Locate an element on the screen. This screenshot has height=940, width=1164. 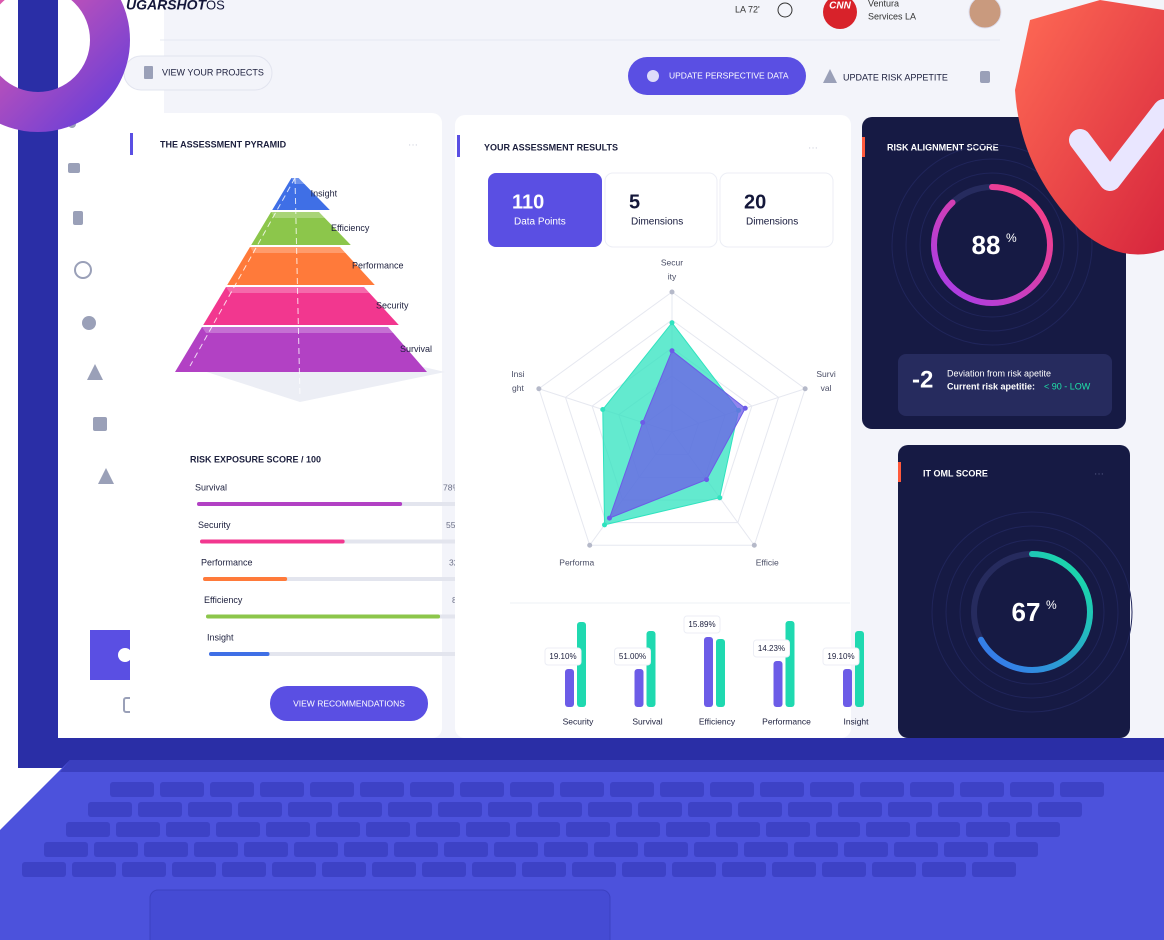
button-label: UPDATE RISK APPETITE is located at coordinates (895, 77).